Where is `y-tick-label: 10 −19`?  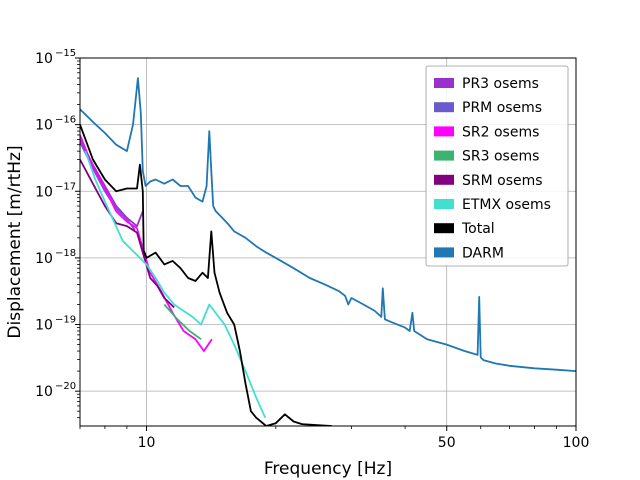
y-tick-label: 10 −19 is located at coordinates (55, 324).